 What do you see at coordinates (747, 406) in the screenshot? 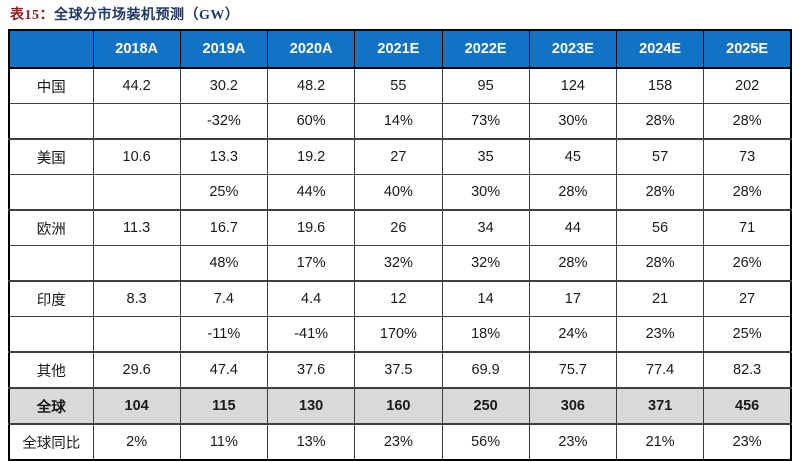
I see `data-cell: 456` at bounding box center [747, 406].